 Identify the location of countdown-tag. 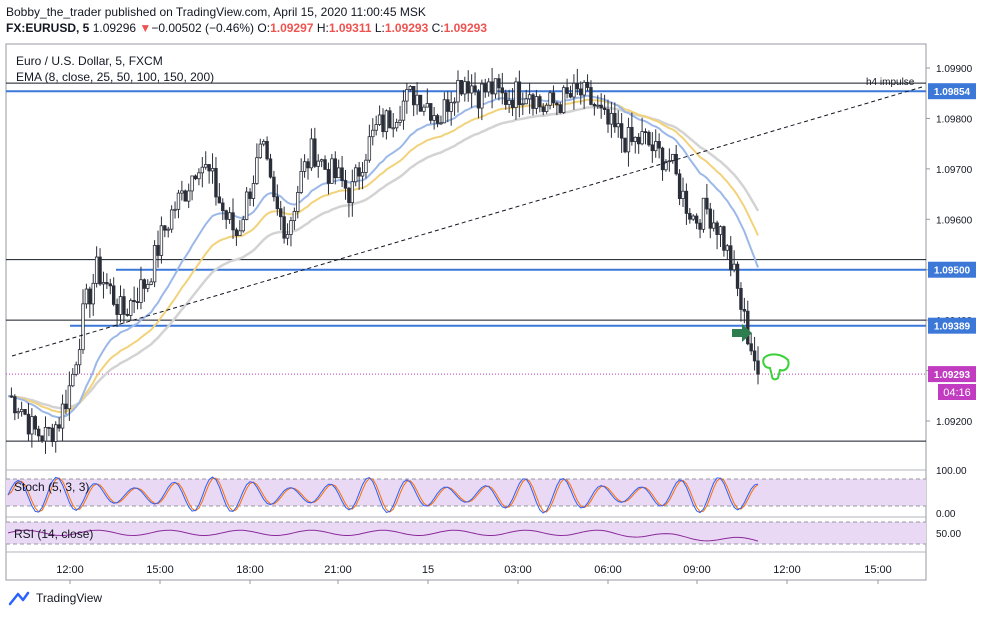
(957, 392).